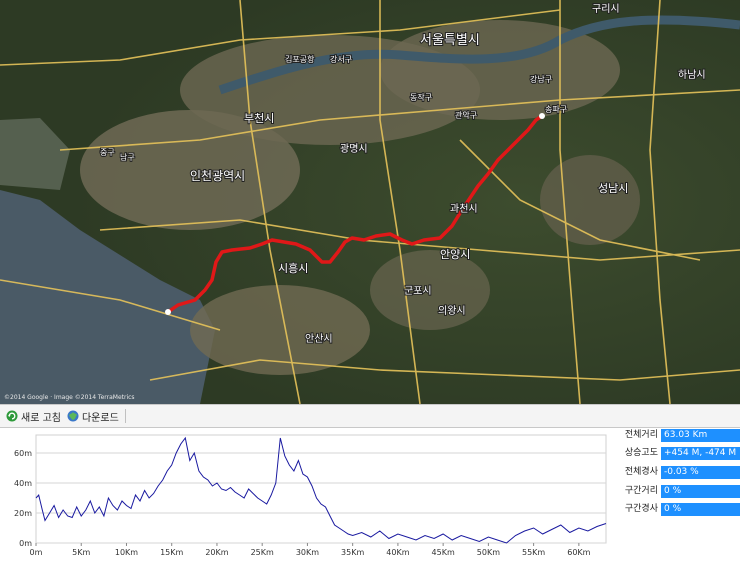 The width and height of the screenshot is (740, 575). I want to click on stat-label: 상승고도, so click(641, 453).